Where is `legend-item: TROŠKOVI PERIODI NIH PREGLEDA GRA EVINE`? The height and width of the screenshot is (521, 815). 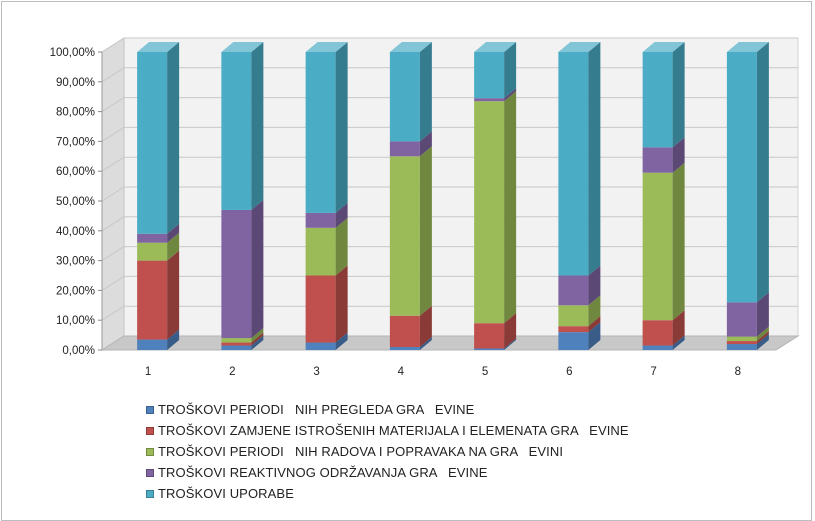
legend-item: TROŠKOVI PERIODI NIH PREGLEDA GRA EVINE is located at coordinates (387, 409).